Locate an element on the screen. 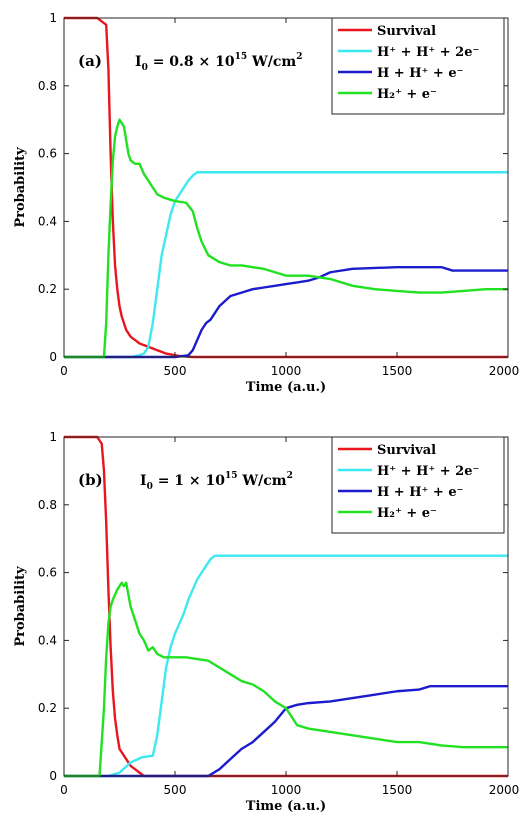 The height and width of the screenshot is (814, 519). panel-label: (b) is located at coordinates (90, 480).